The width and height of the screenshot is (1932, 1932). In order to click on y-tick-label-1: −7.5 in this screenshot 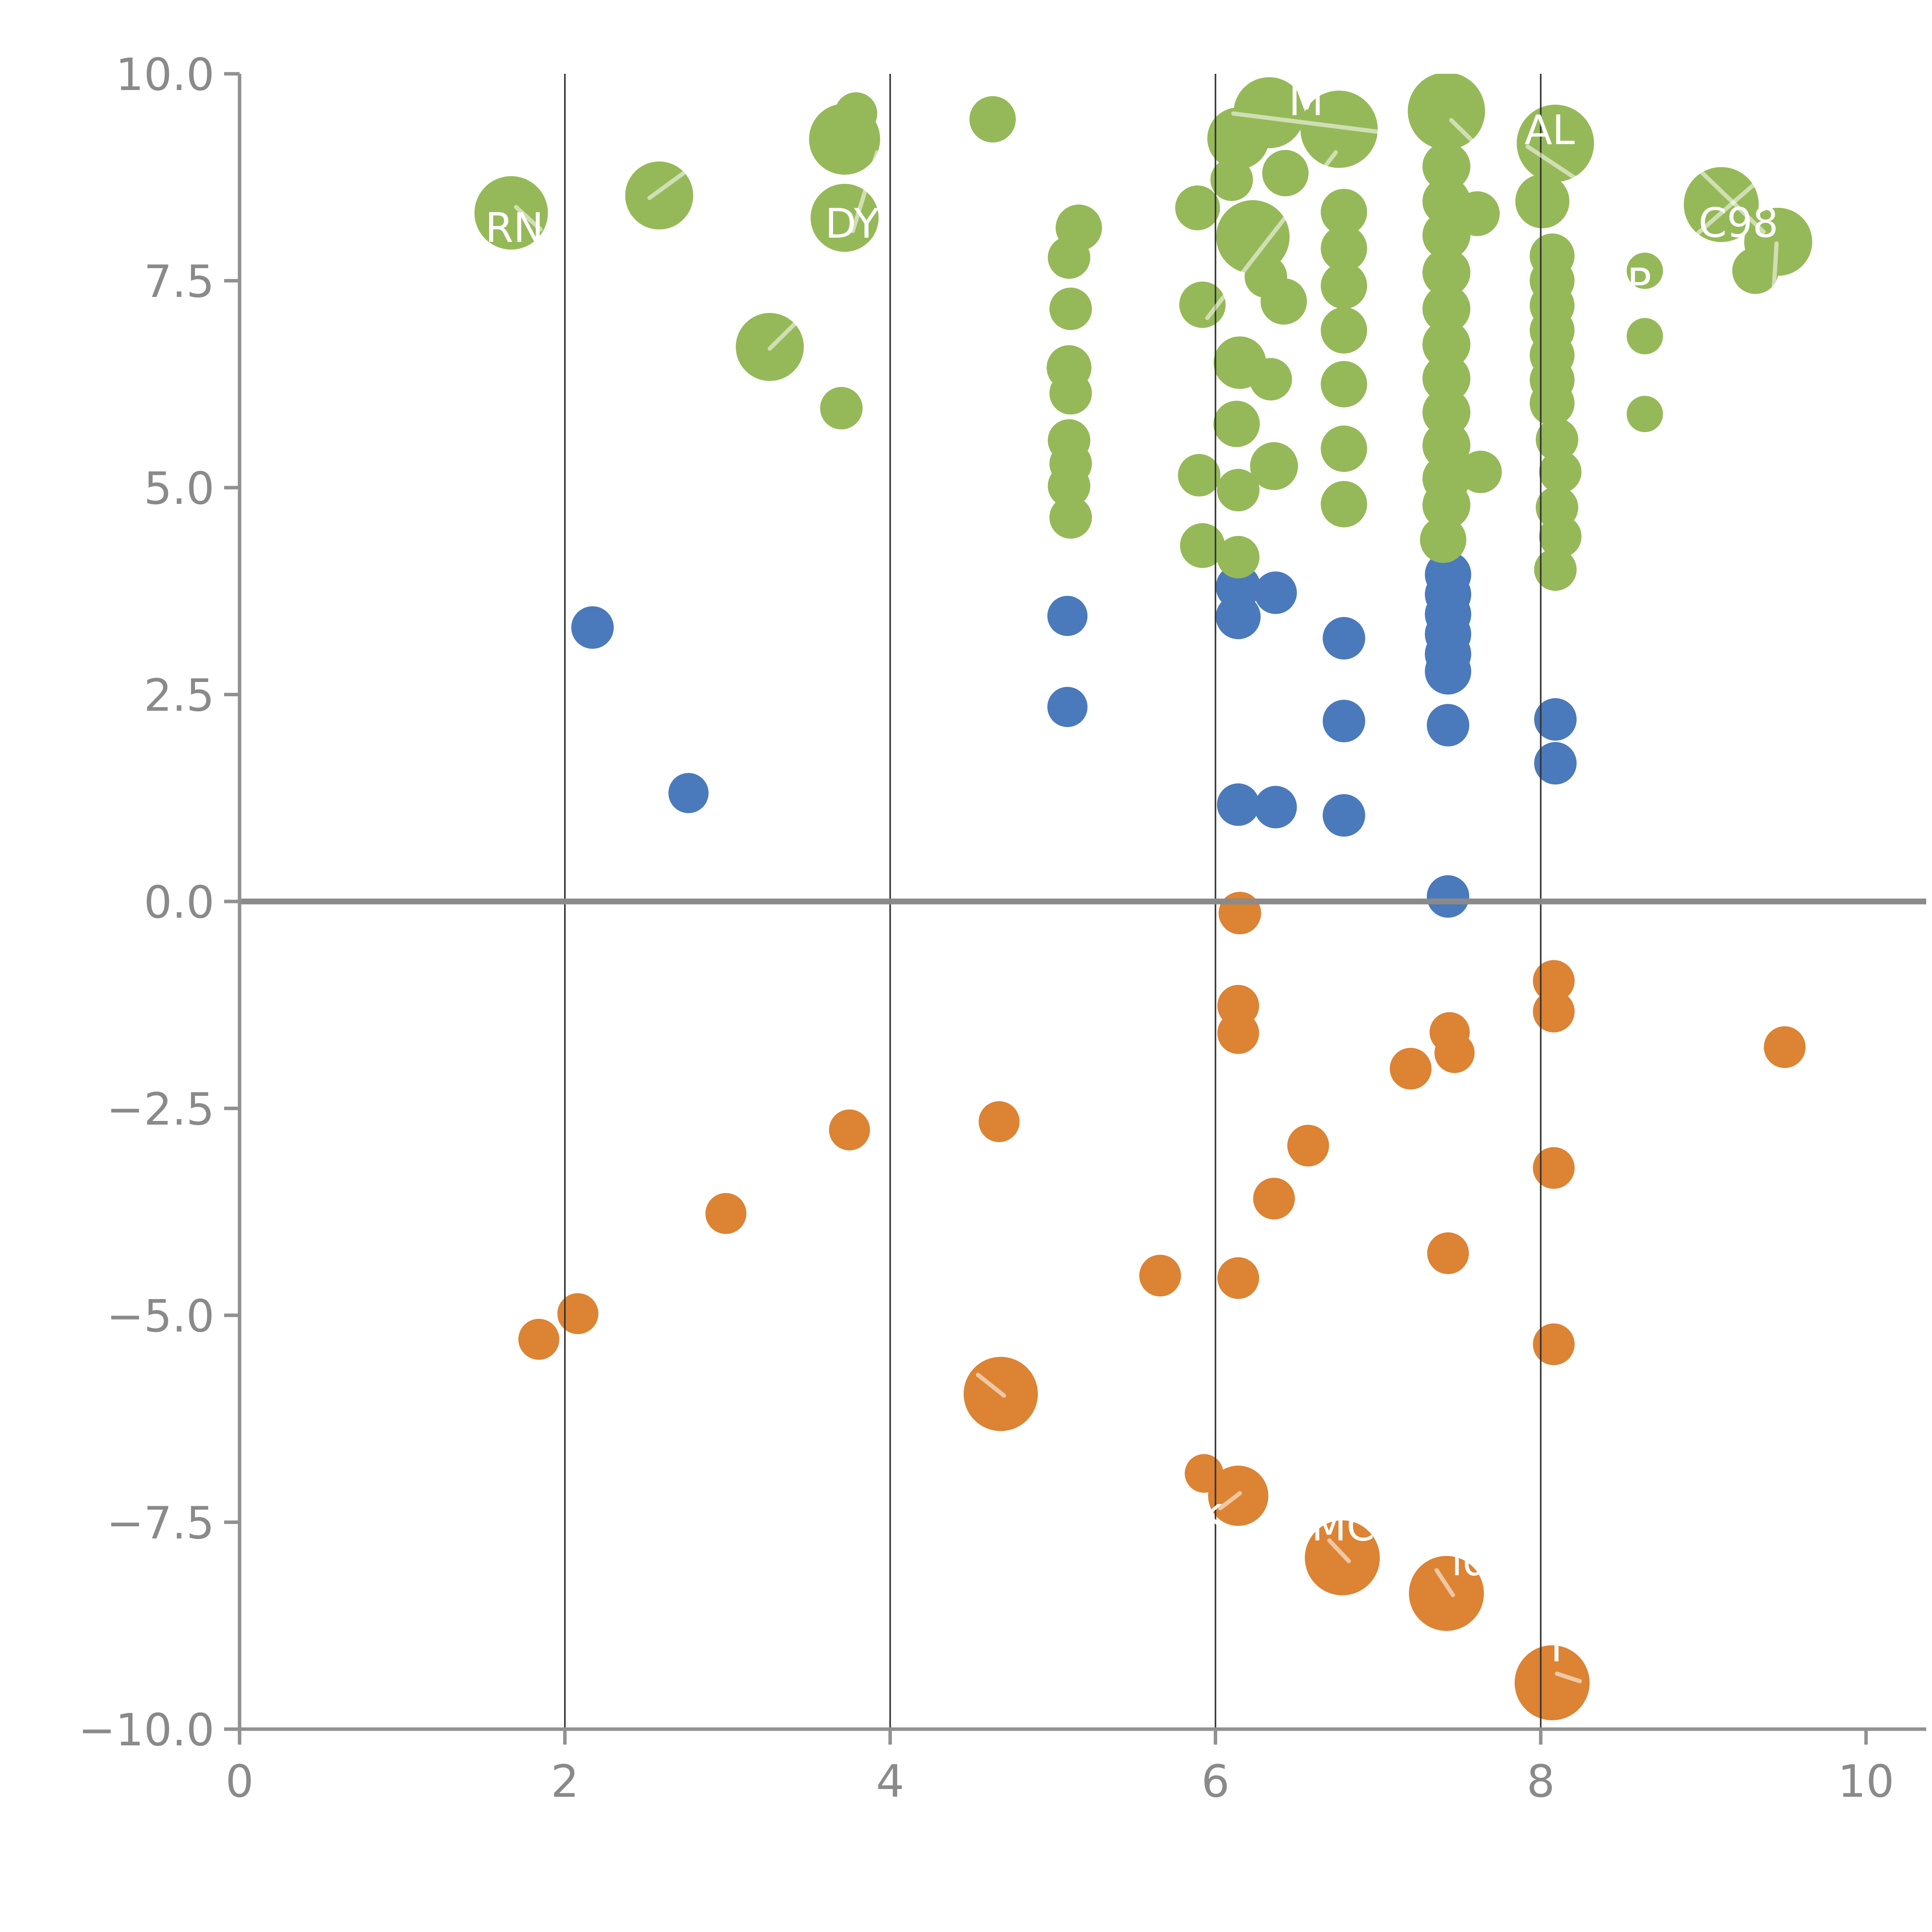, I will do `click(160, 1524)`.